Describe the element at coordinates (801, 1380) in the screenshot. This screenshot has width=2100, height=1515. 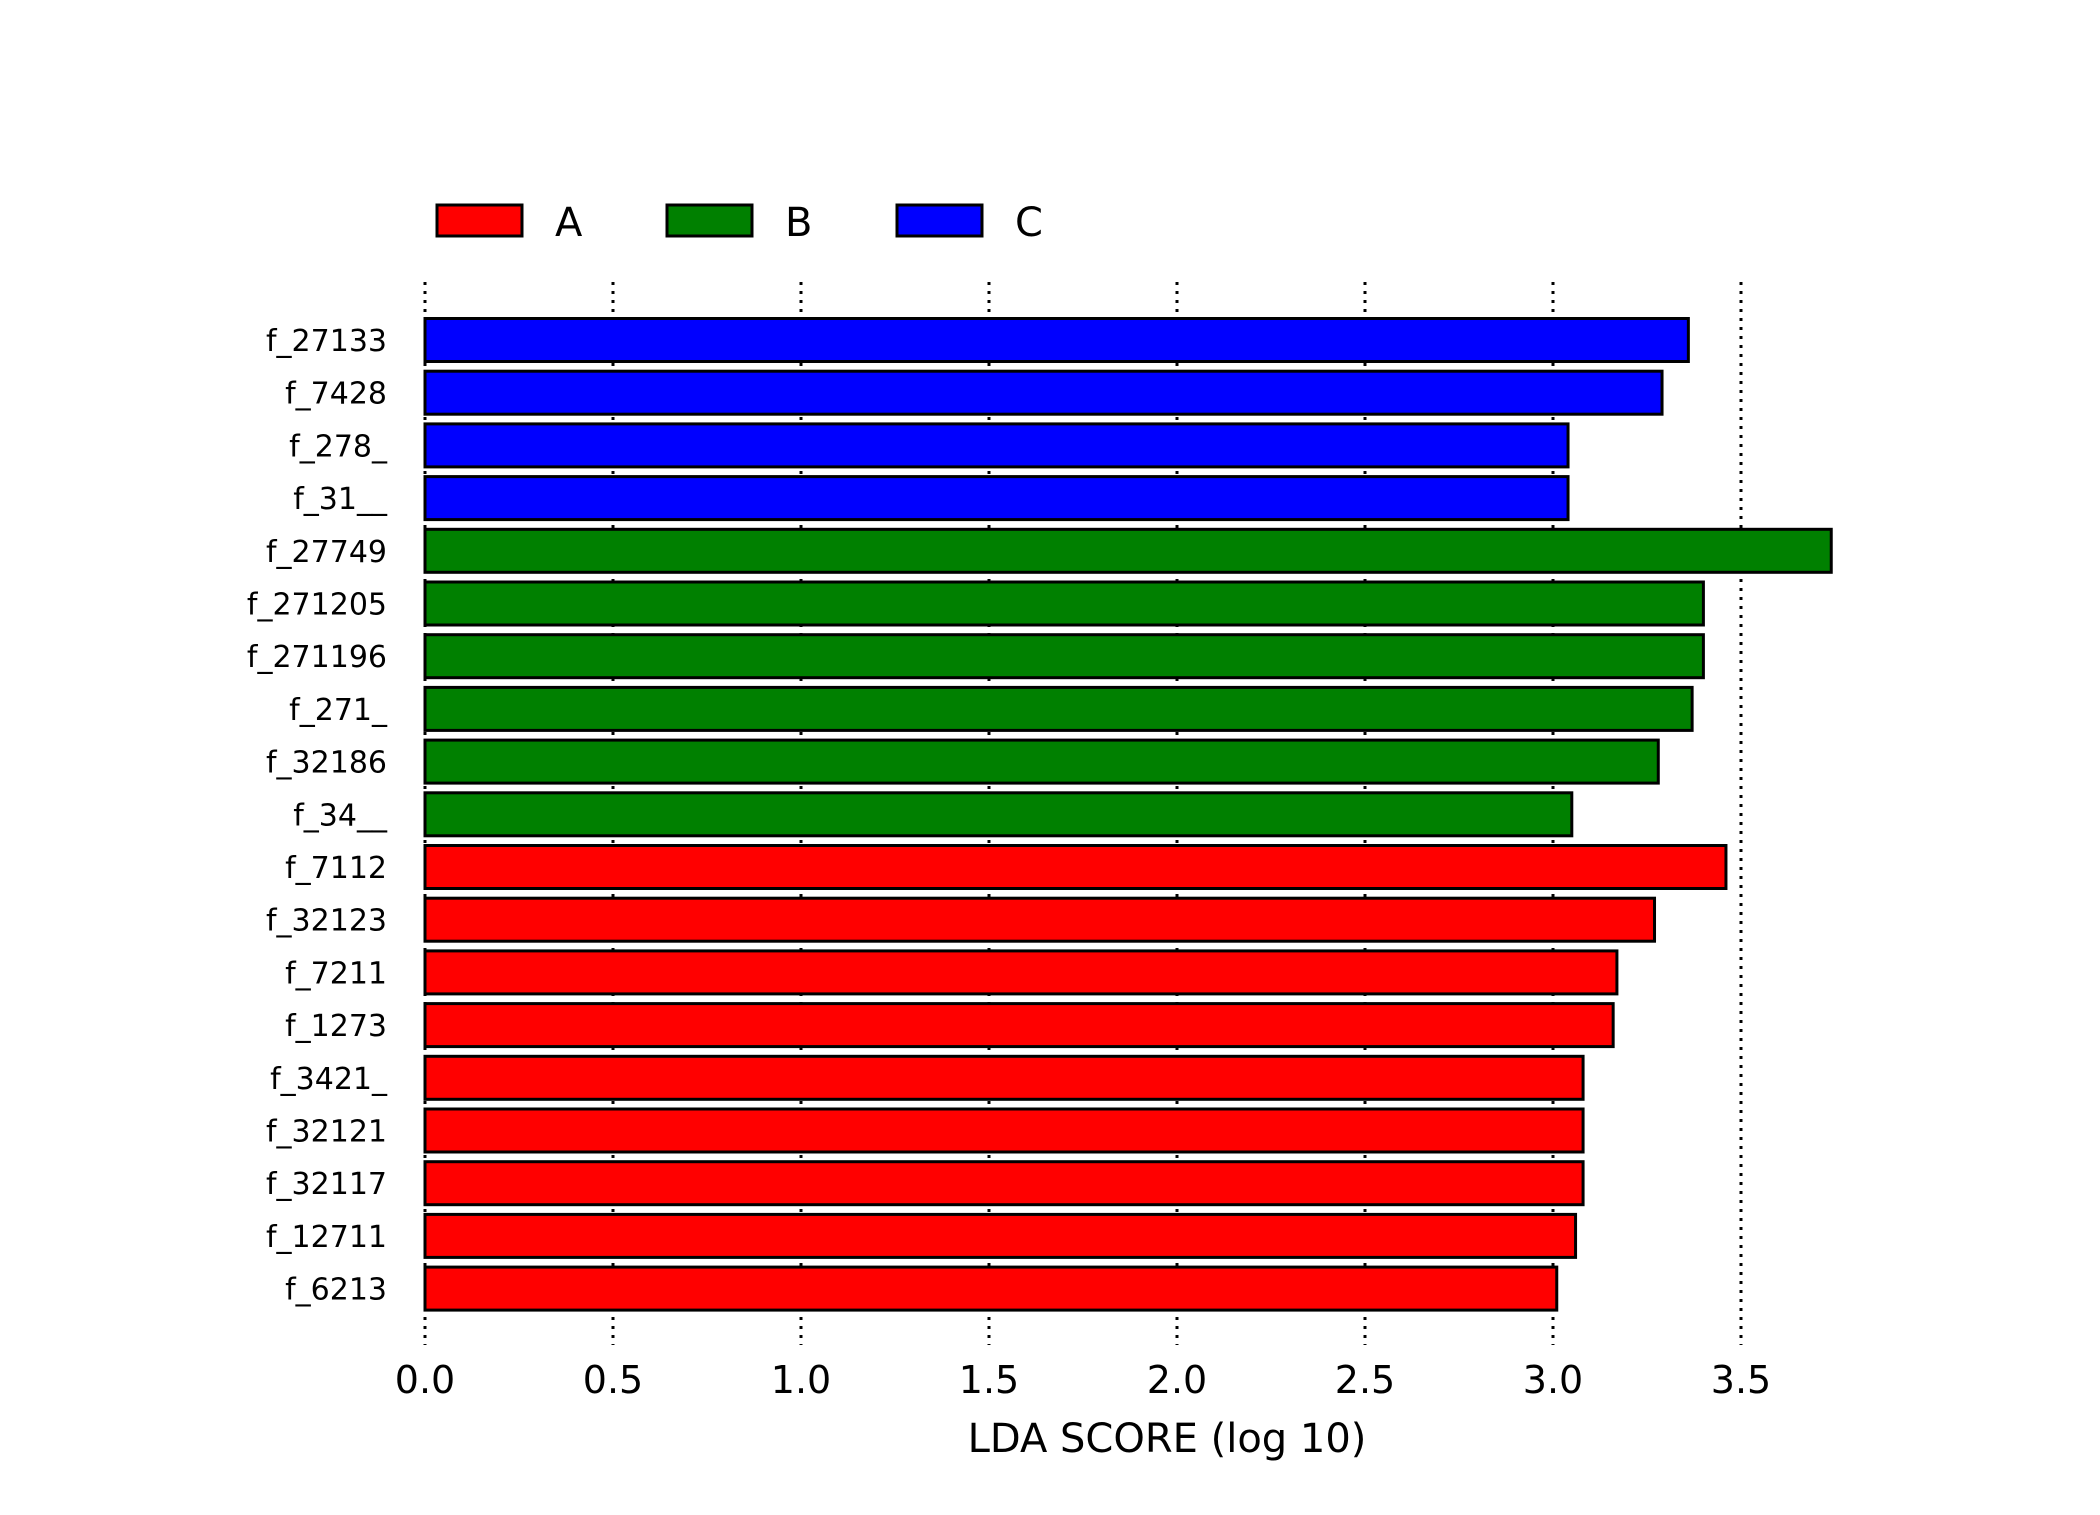
I see `x-tick-label: 1.0` at that location.